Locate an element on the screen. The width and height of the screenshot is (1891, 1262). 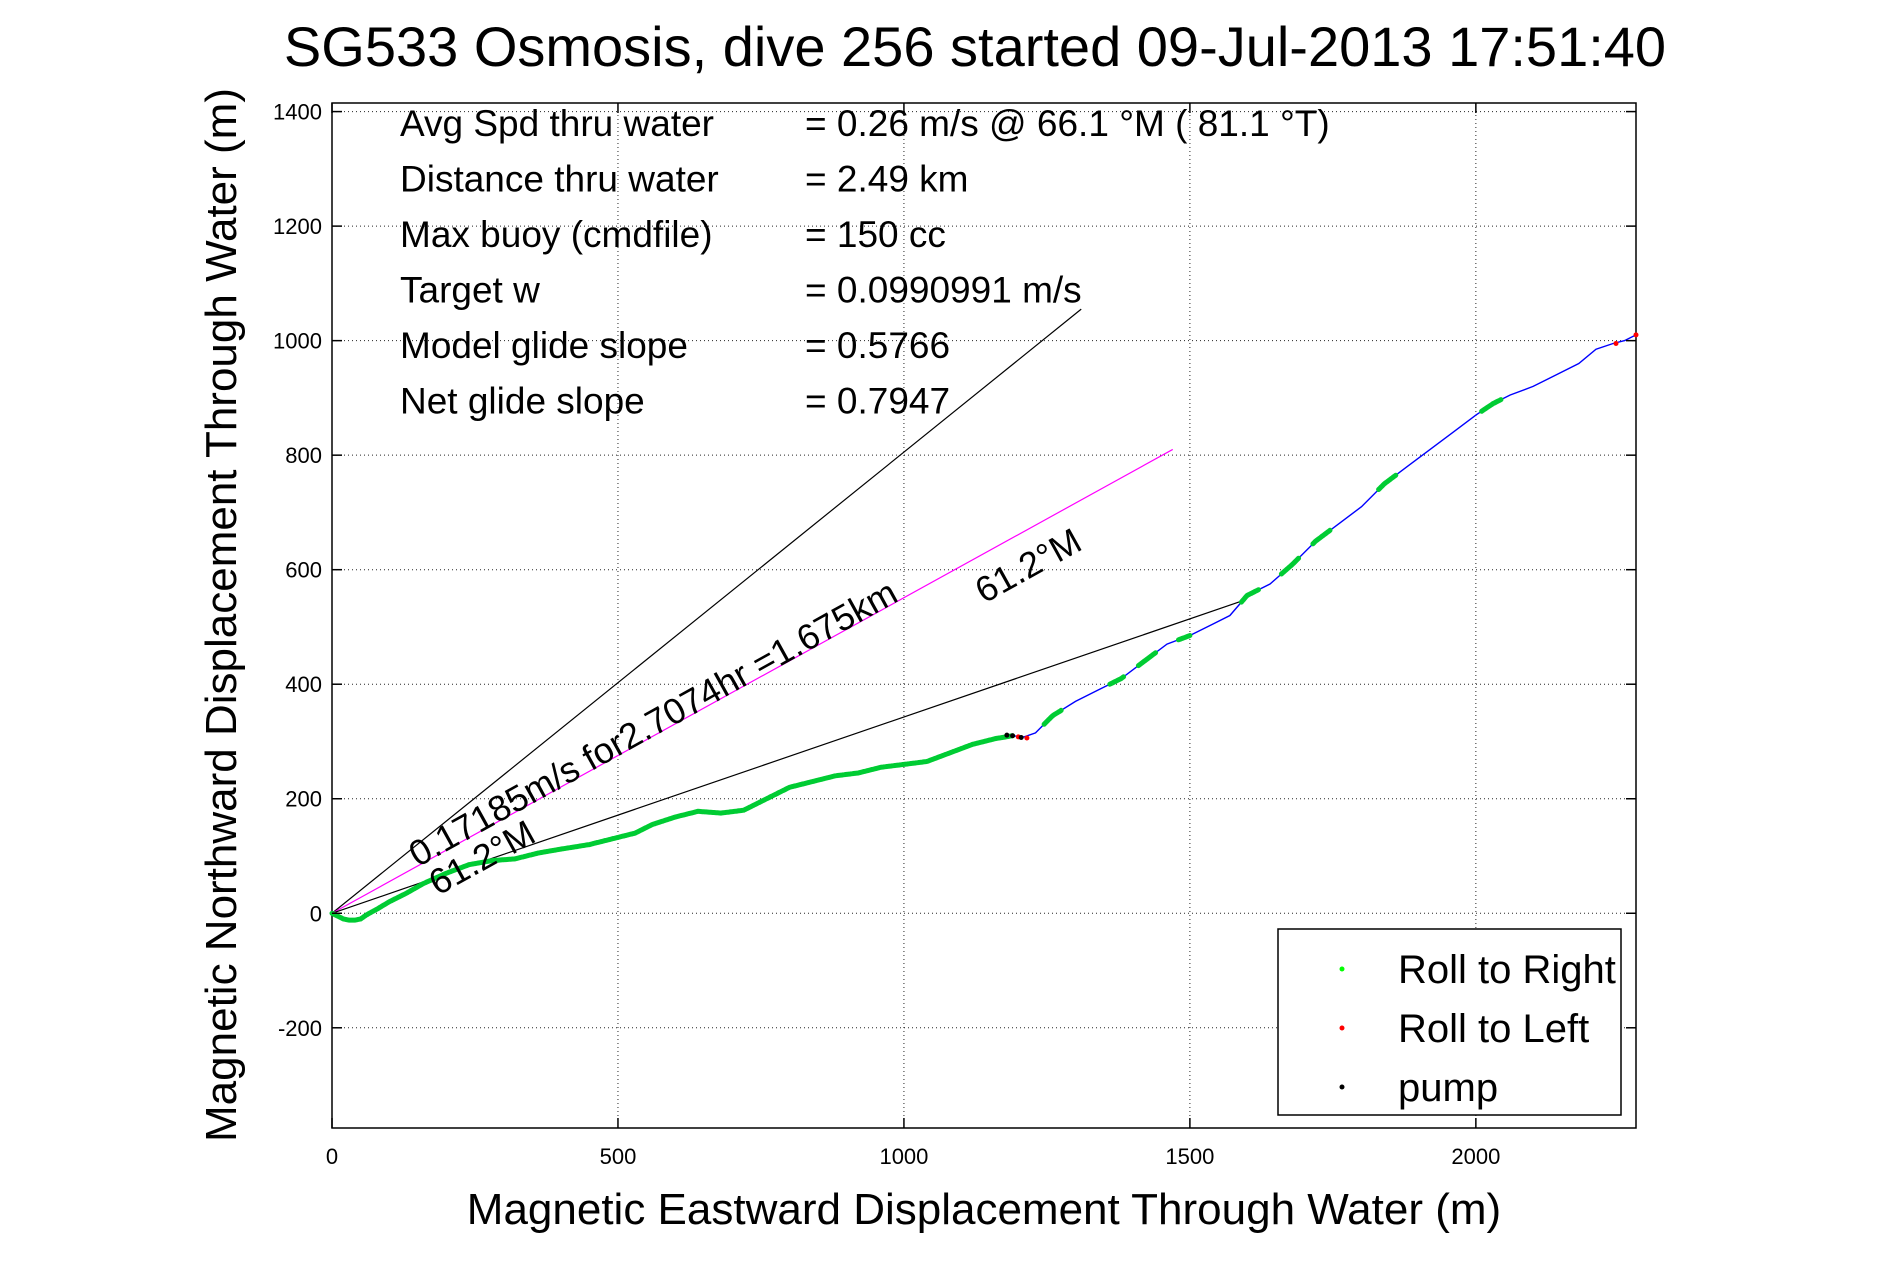
stats-label: Distance thru water is located at coordinates (559, 179).